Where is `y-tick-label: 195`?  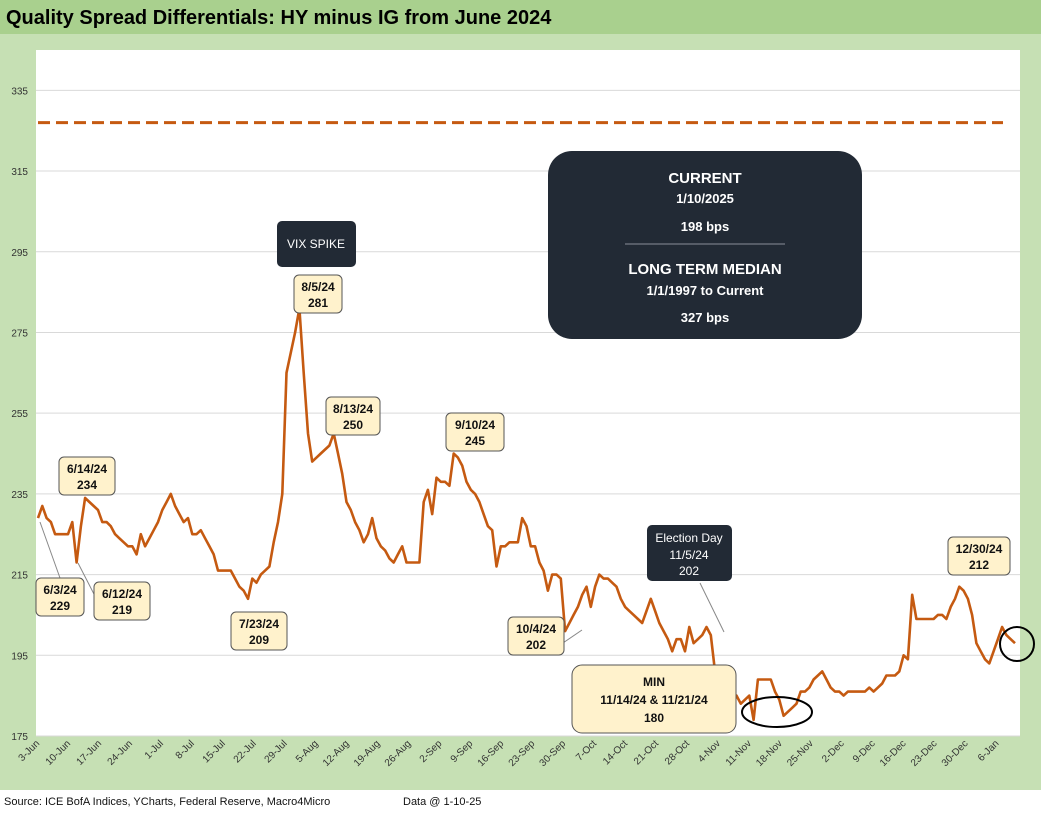 y-tick-label: 195 is located at coordinates (19, 656).